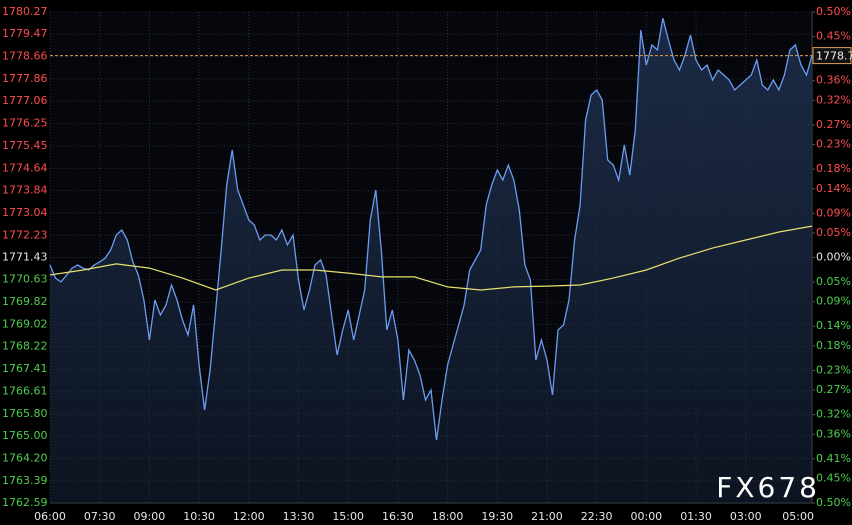 The width and height of the screenshot is (852, 525). I want to click on y-tick-label: 1779.47, so click(25, 33).